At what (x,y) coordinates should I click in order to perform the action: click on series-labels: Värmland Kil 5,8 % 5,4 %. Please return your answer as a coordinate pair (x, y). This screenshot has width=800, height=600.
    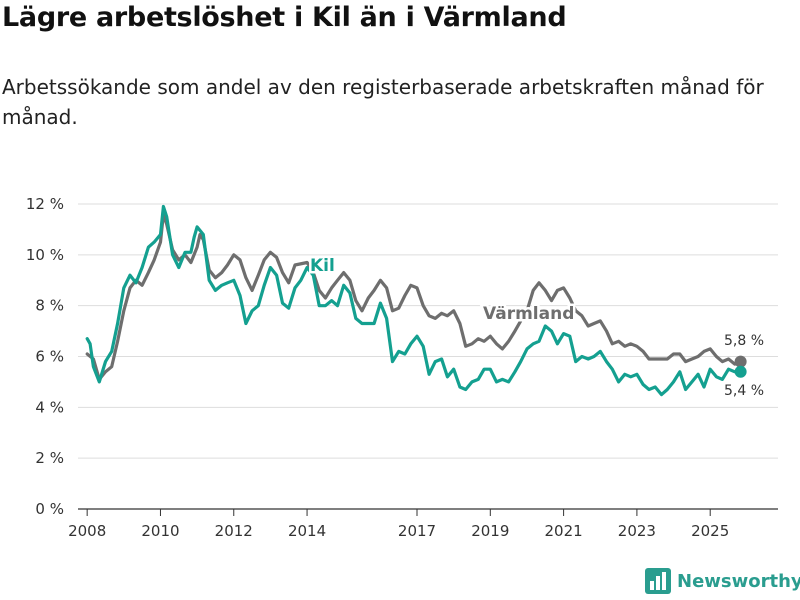
    Looking at the image, I should click on (536, 327).